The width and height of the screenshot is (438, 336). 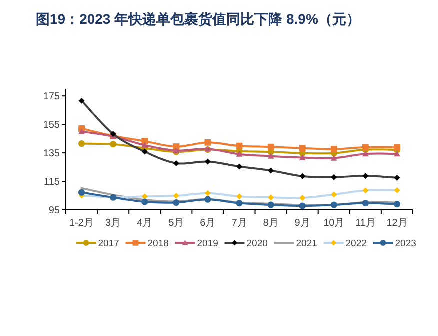 I want to click on legend-label: 2021, so click(x=307, y=244).